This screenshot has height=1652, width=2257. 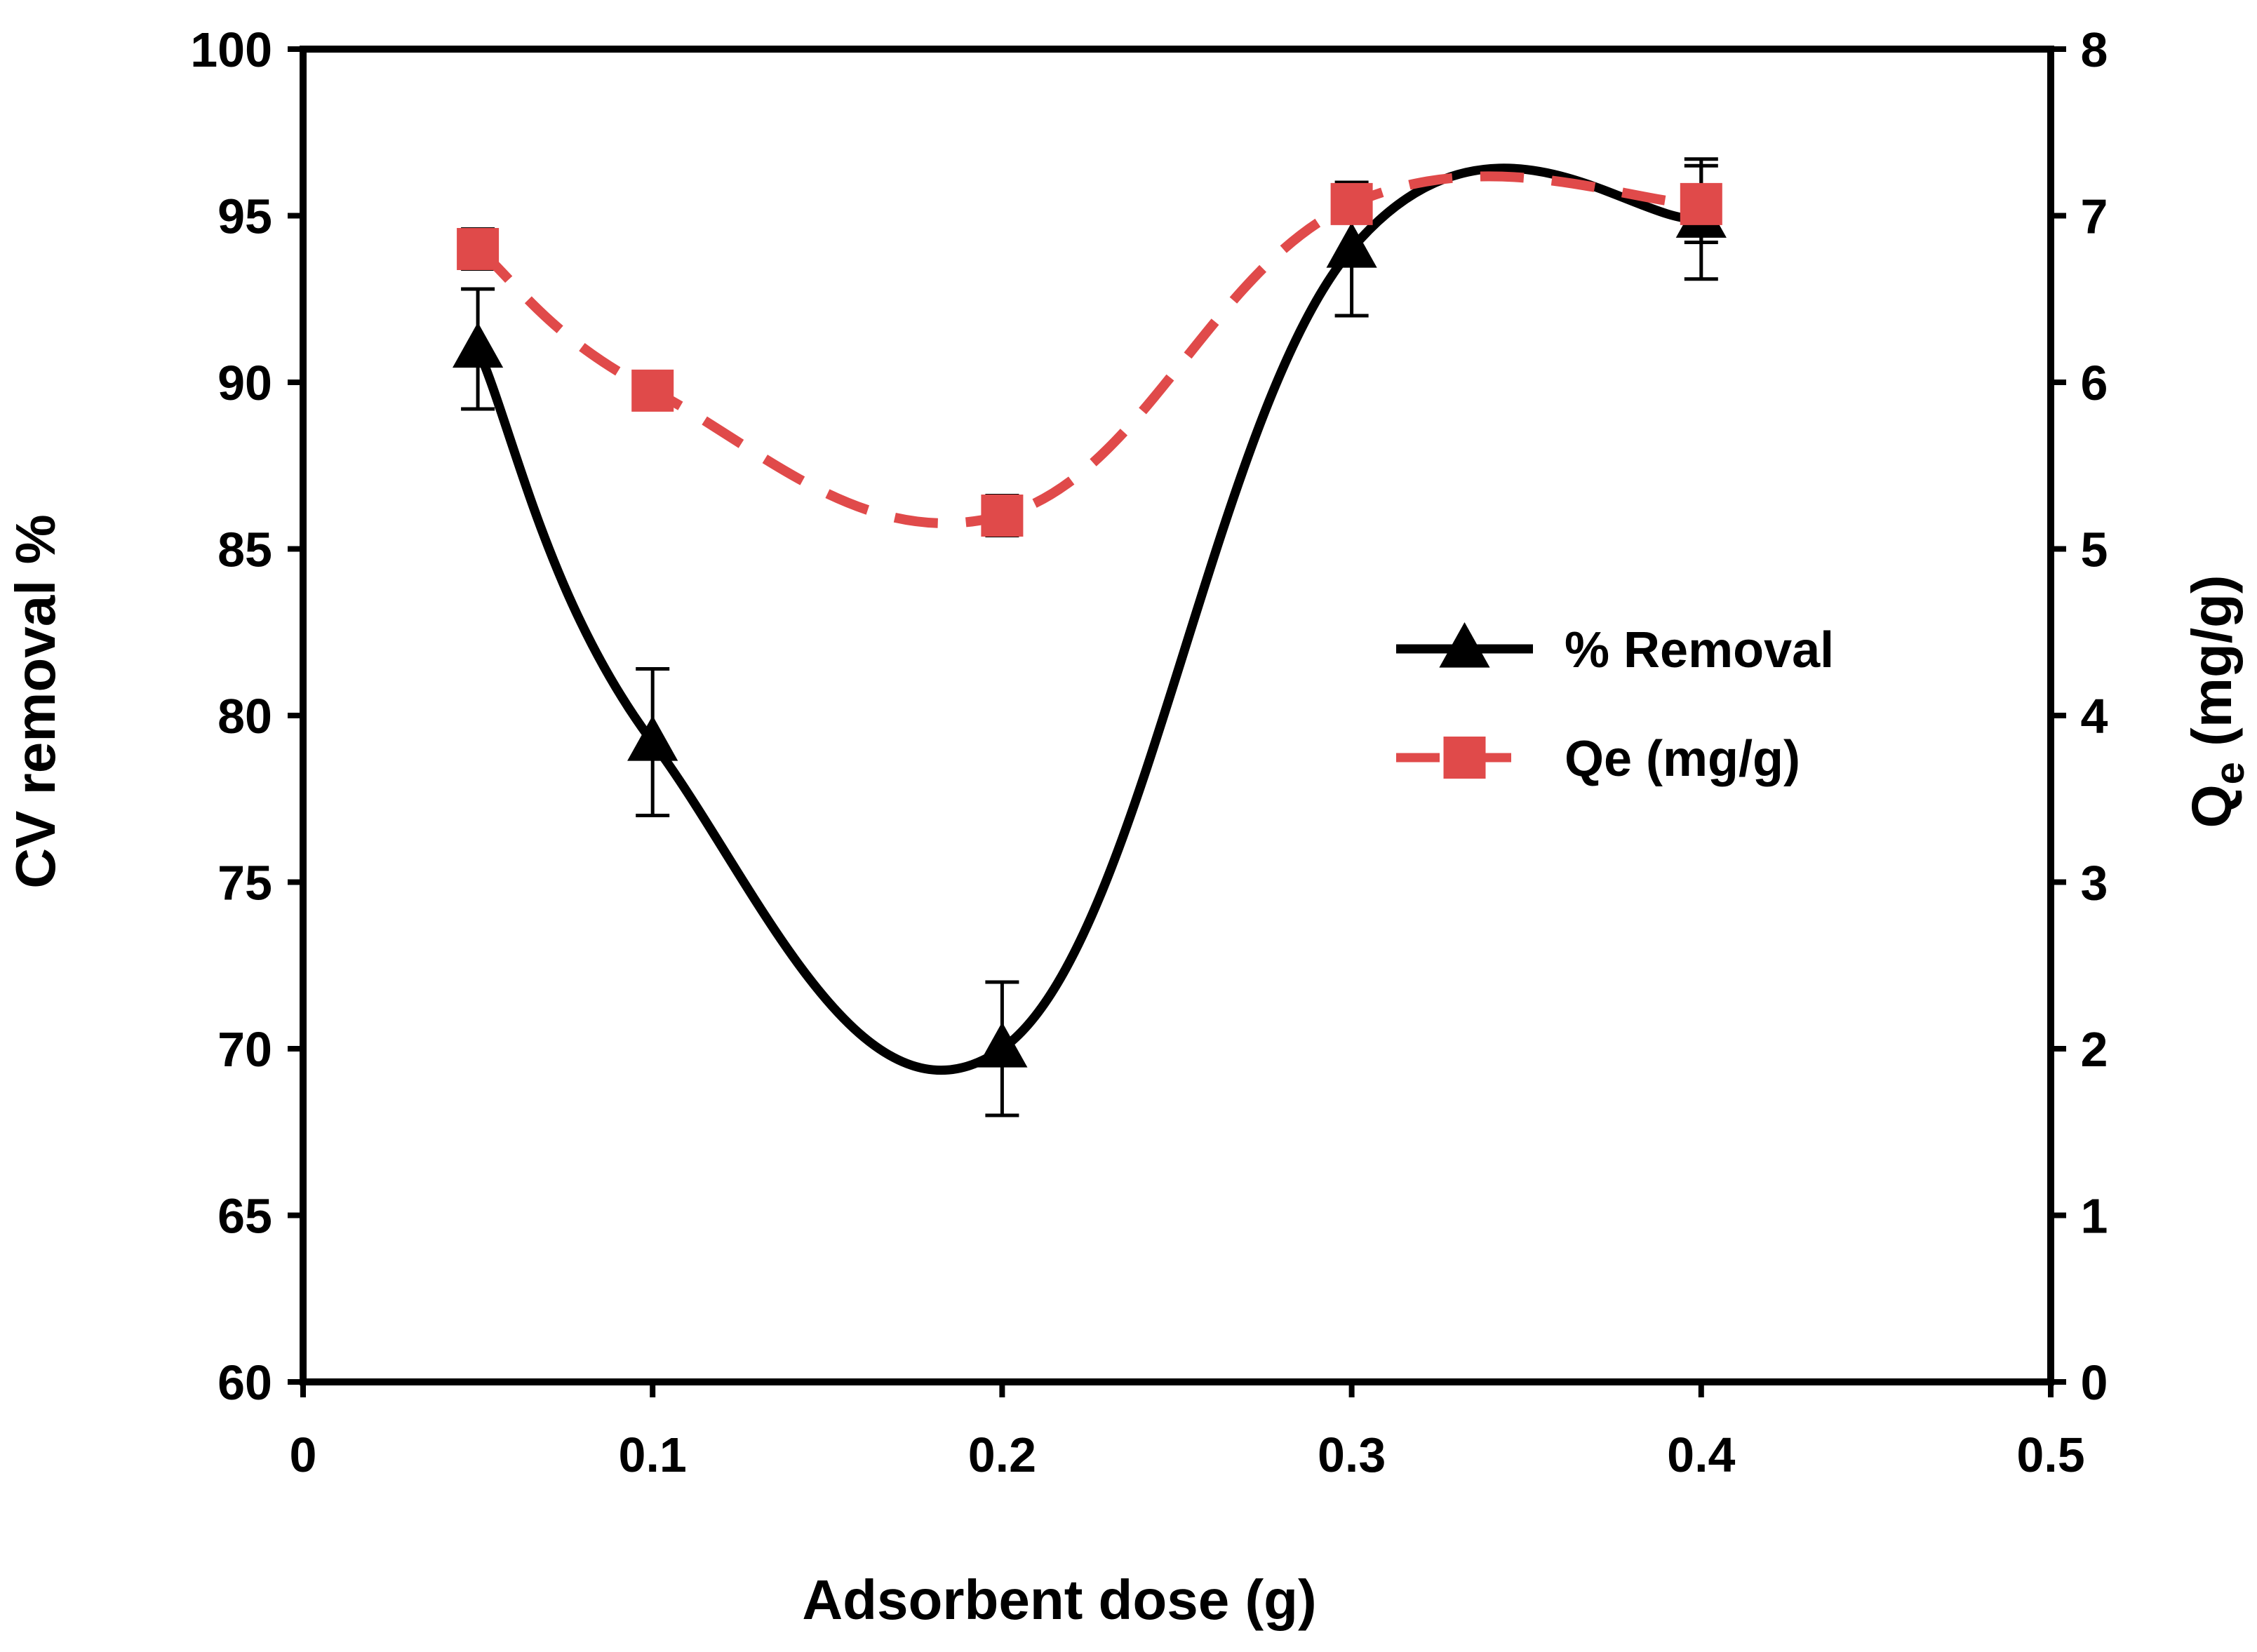 I want to click on y-axis-title: CV removal %, so click(x=35, y=701).